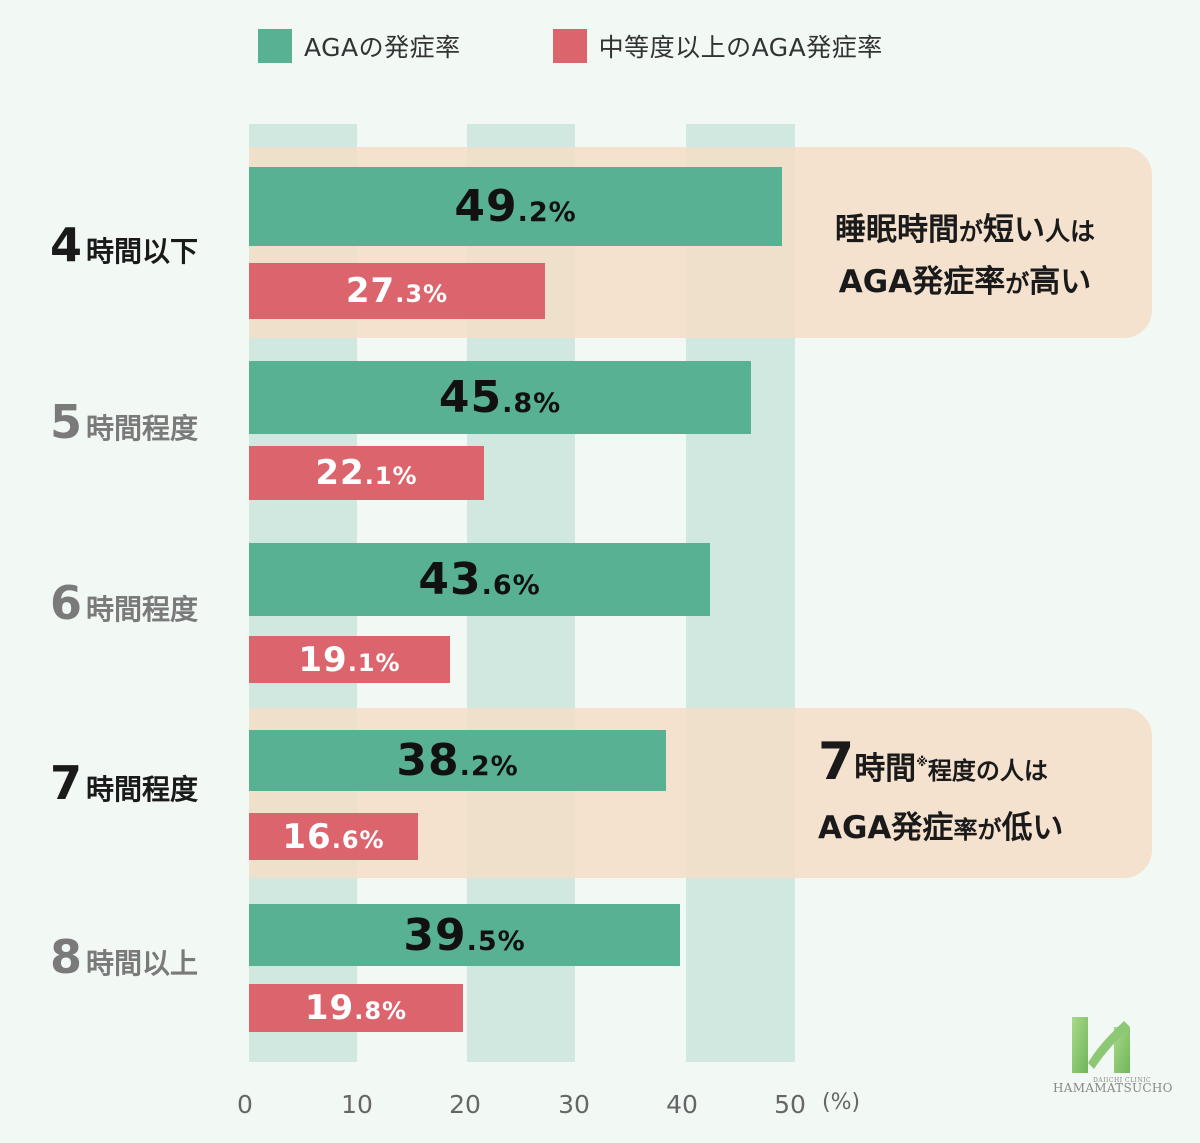  What do you see at coordinates (1122, 1080) in the screenshot?
I see `logo-subtitle: DAIICHI CLINIC` at bounding box center [1122, 1080].